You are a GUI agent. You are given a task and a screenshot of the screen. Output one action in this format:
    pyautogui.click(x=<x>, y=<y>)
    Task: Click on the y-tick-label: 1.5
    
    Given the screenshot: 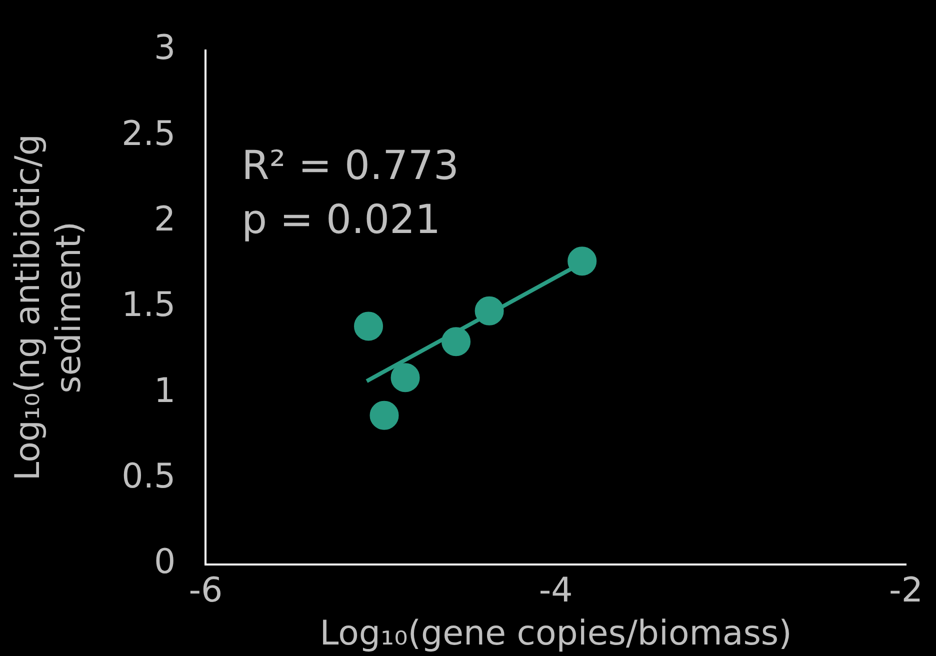 What is the action you would take?
    pyautogui.click(x=149, y=305)
    